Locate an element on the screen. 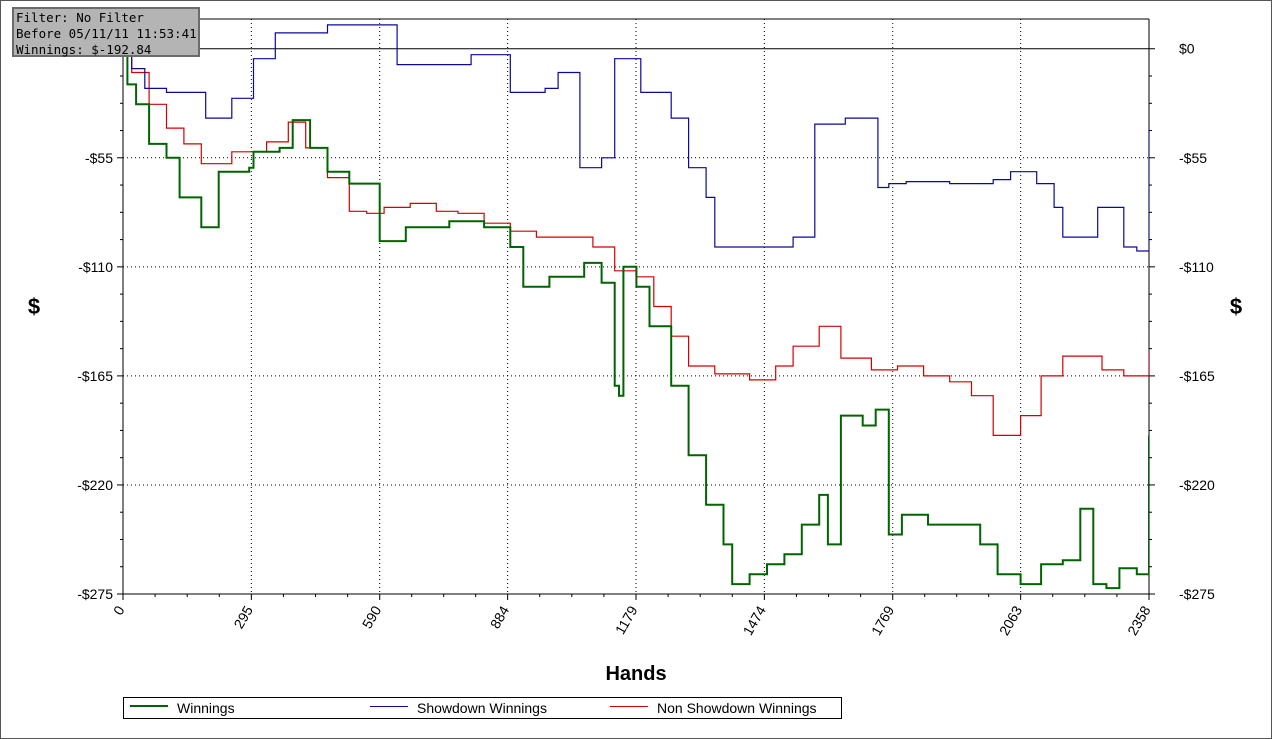 Image resolution: width=1272 pixels, height=739 pixels. y-tick-label-right: -$55 is located at coordinates (1193, 158).